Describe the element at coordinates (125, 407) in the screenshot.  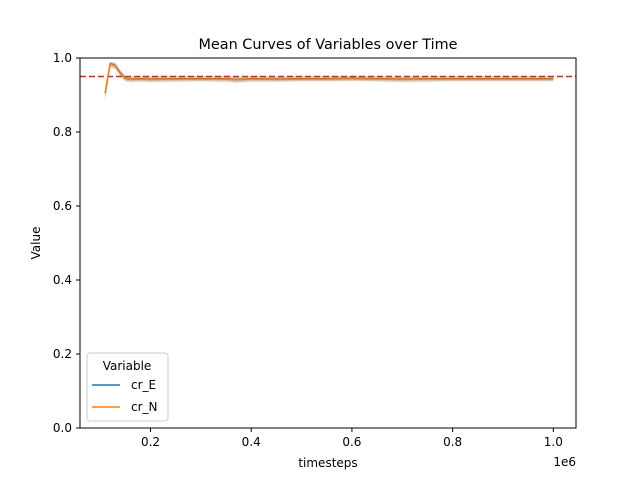
I see `legend-item-cr_N: cr_N` at that location.